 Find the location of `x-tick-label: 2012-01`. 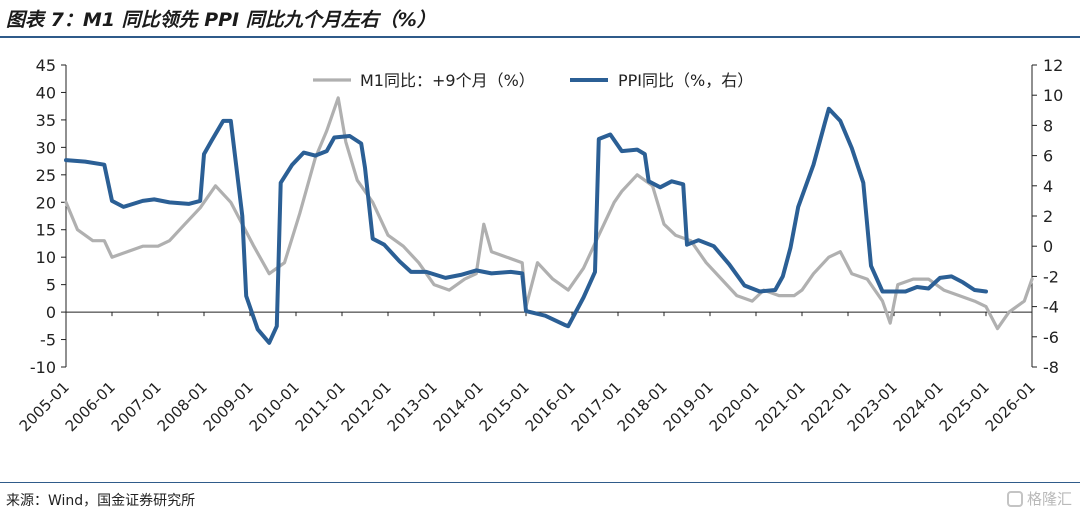

x-tick-label: 2012-01 is located at coordinates (366, 406).